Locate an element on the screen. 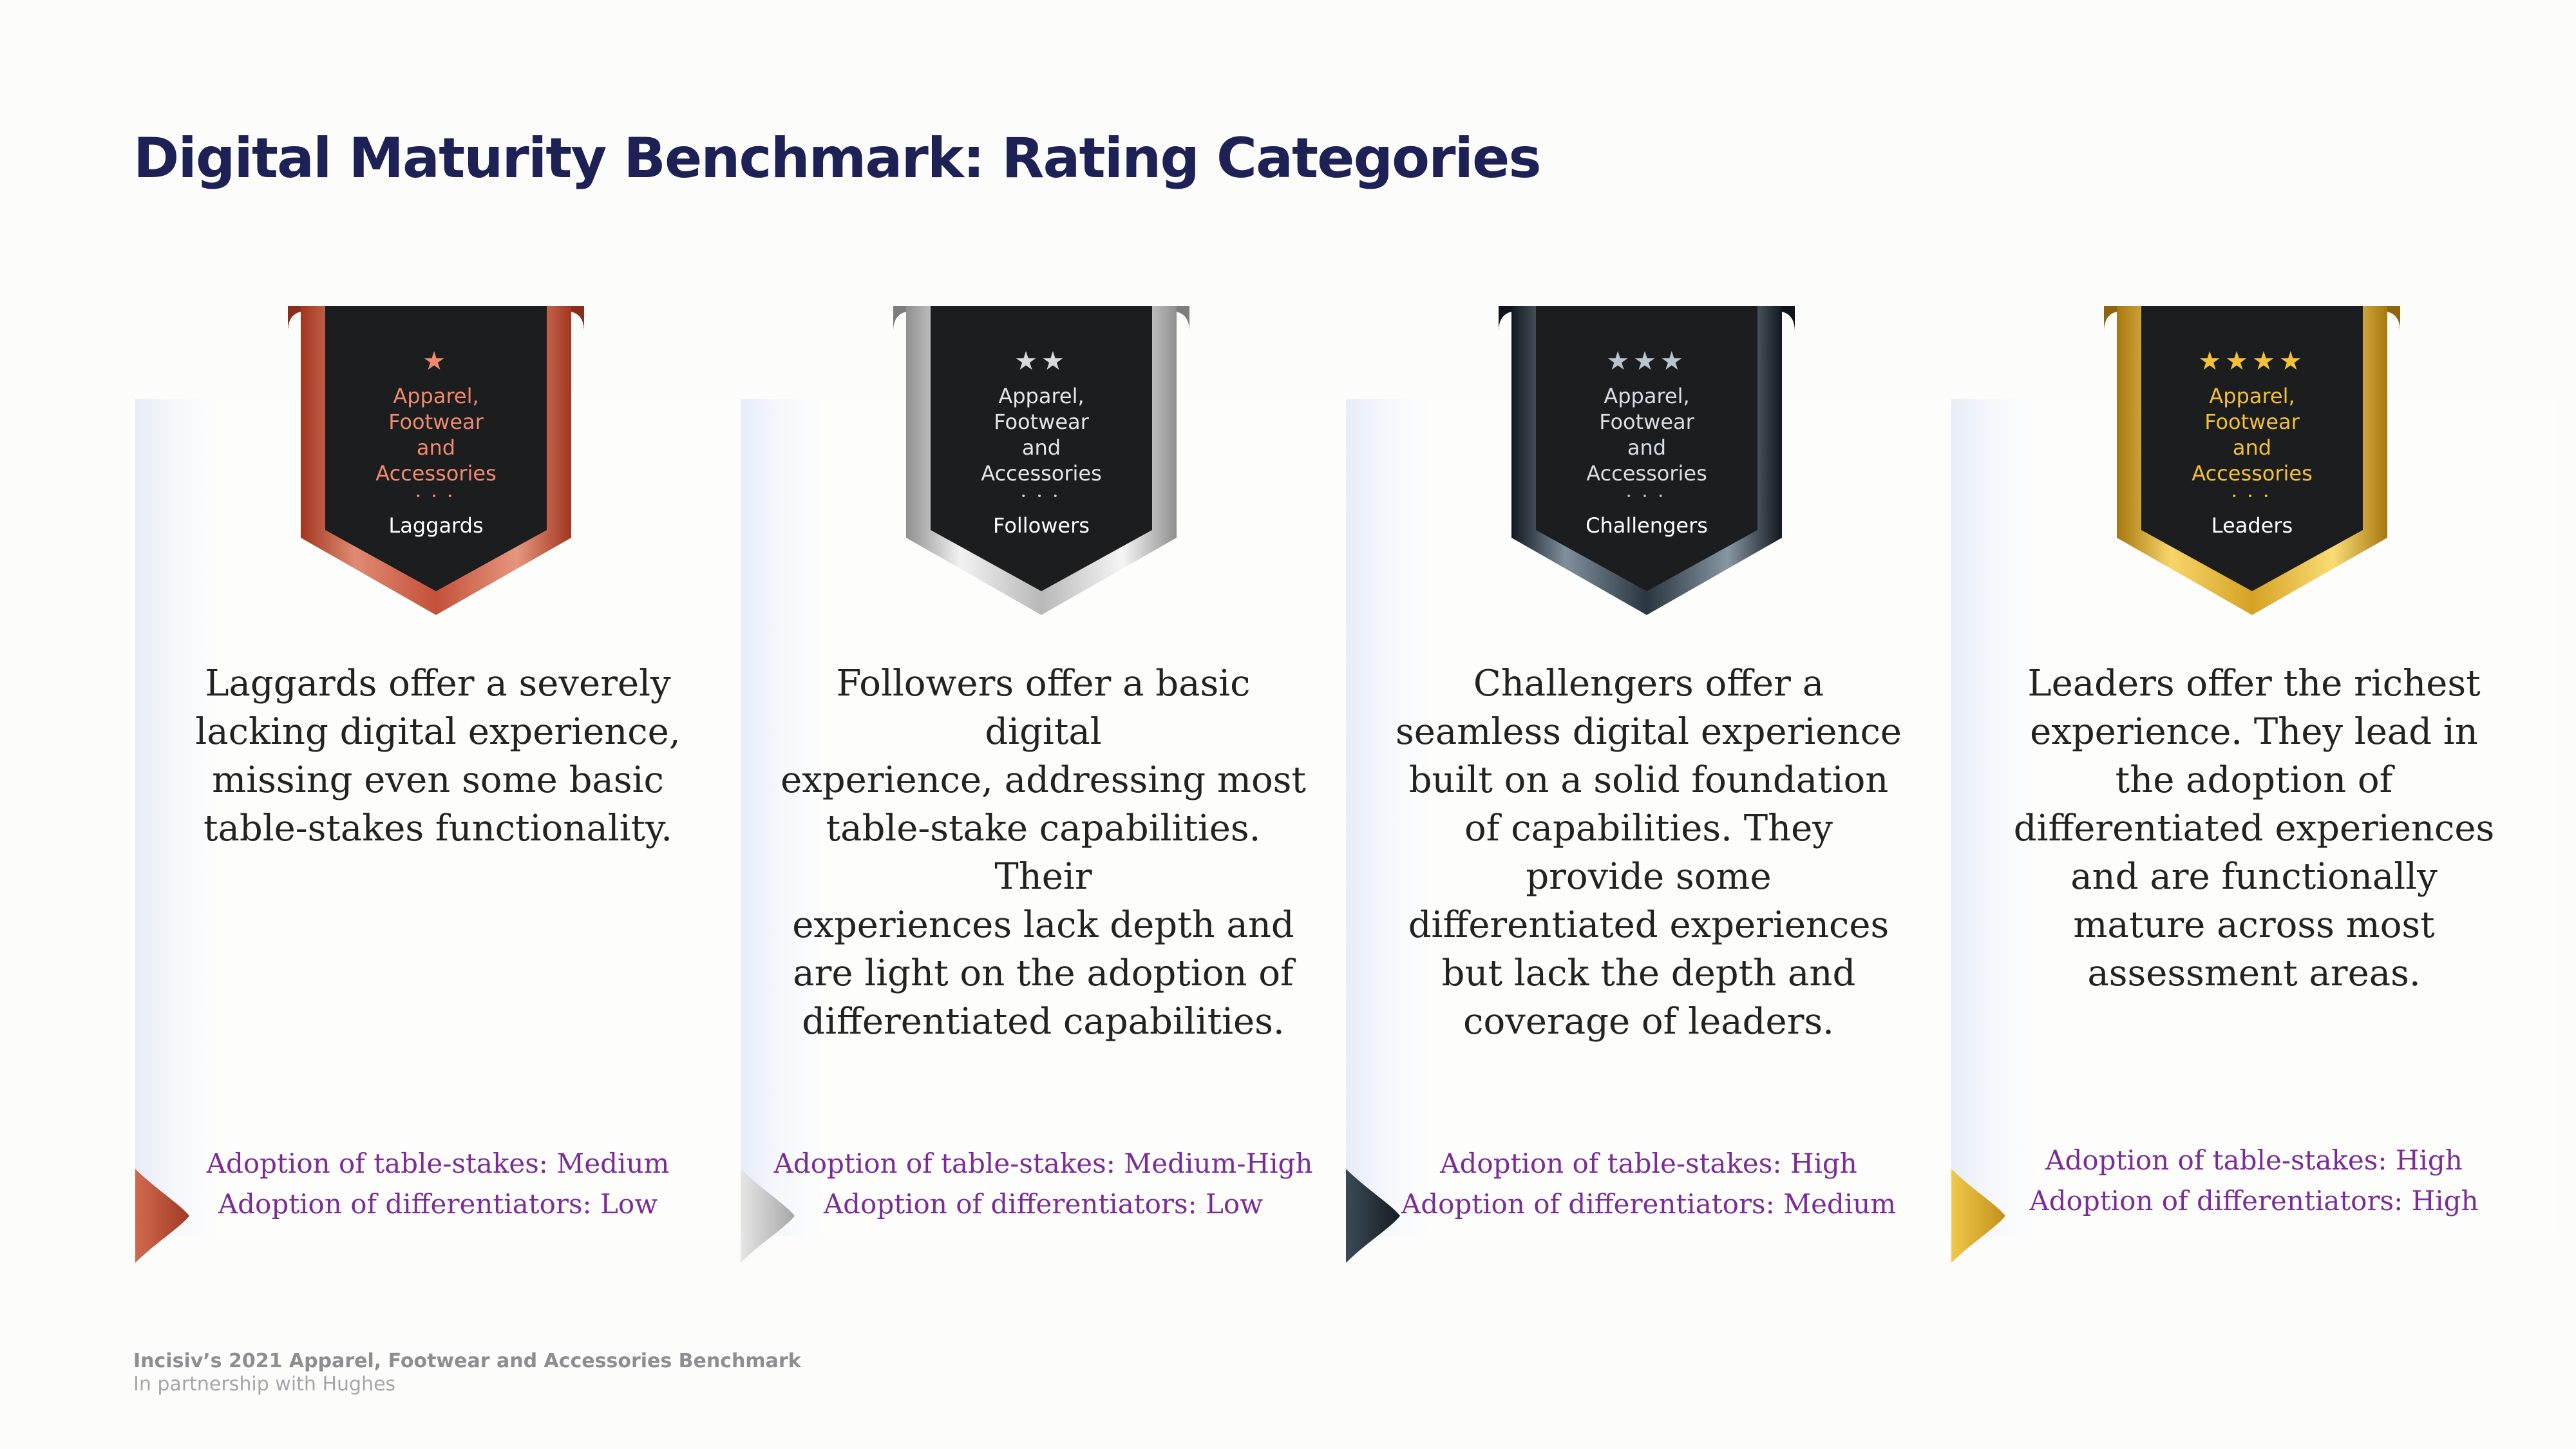  rating-stars: ★ is located at coordinates (436, 361).